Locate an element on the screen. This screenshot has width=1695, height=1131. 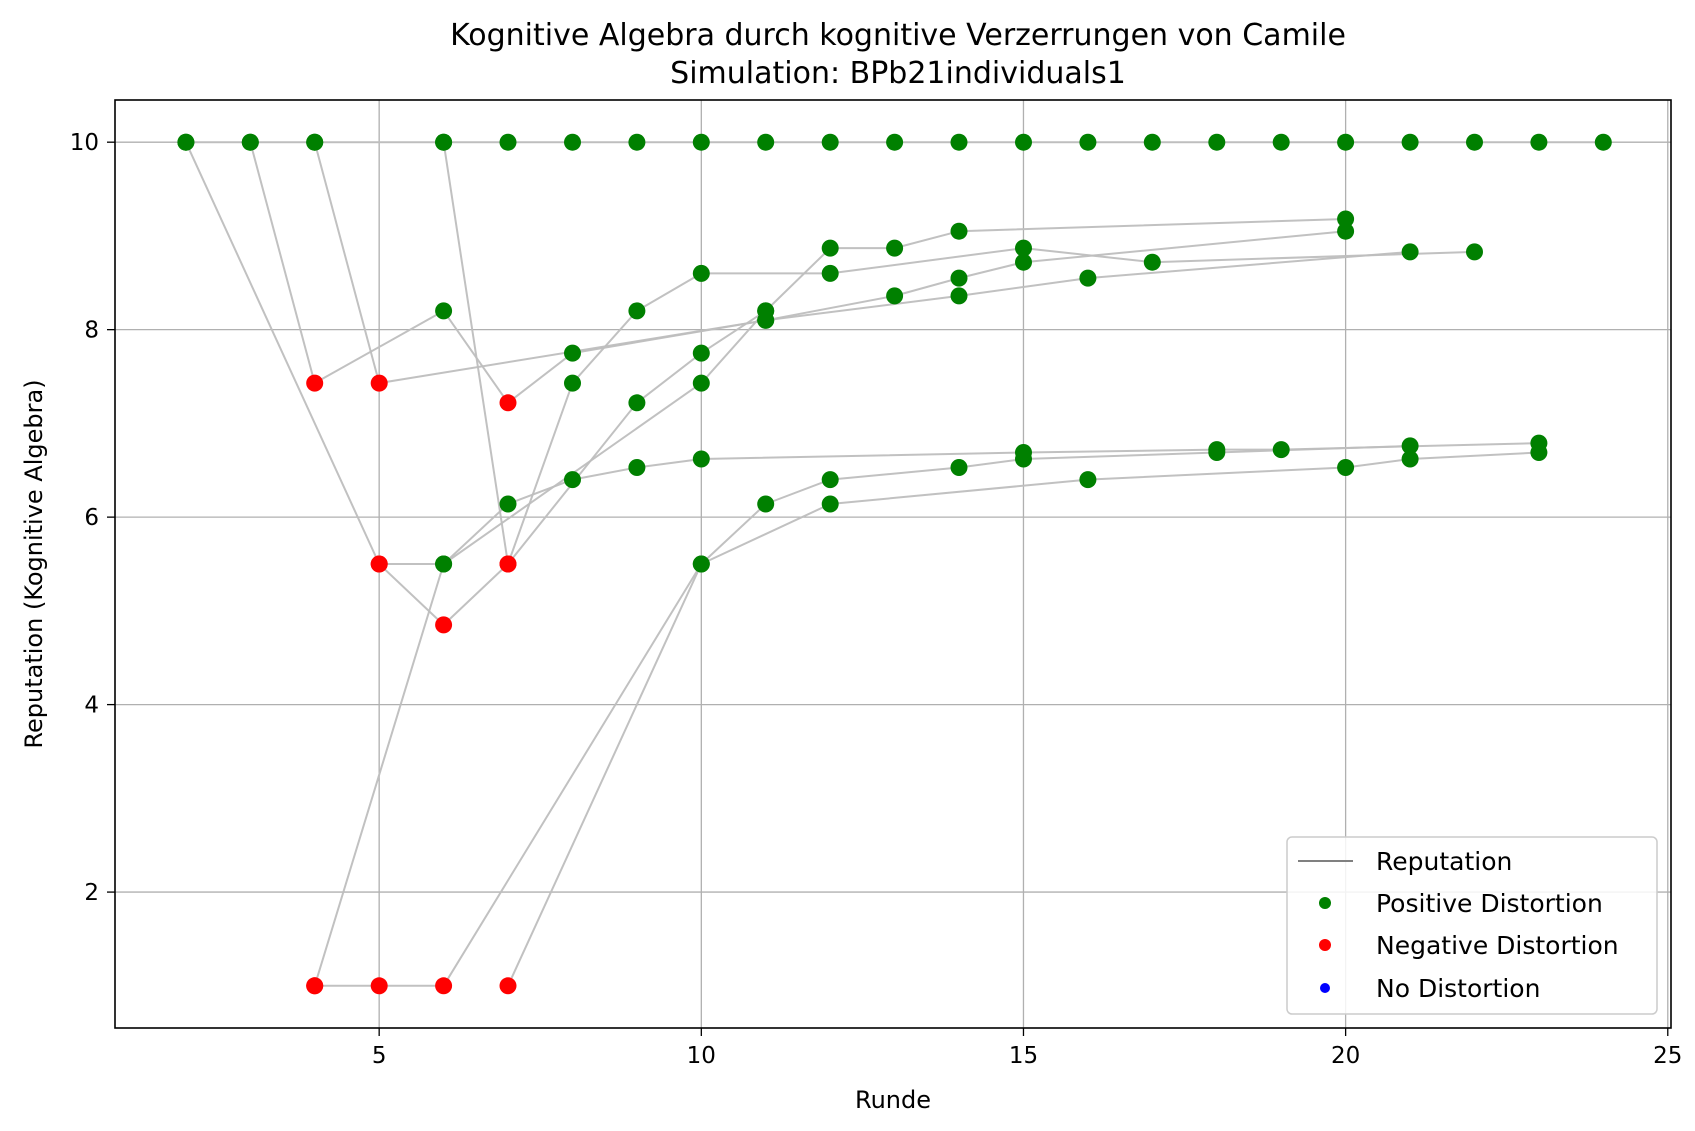
y-tick-label: 10 is located at coordinates (84, 143).